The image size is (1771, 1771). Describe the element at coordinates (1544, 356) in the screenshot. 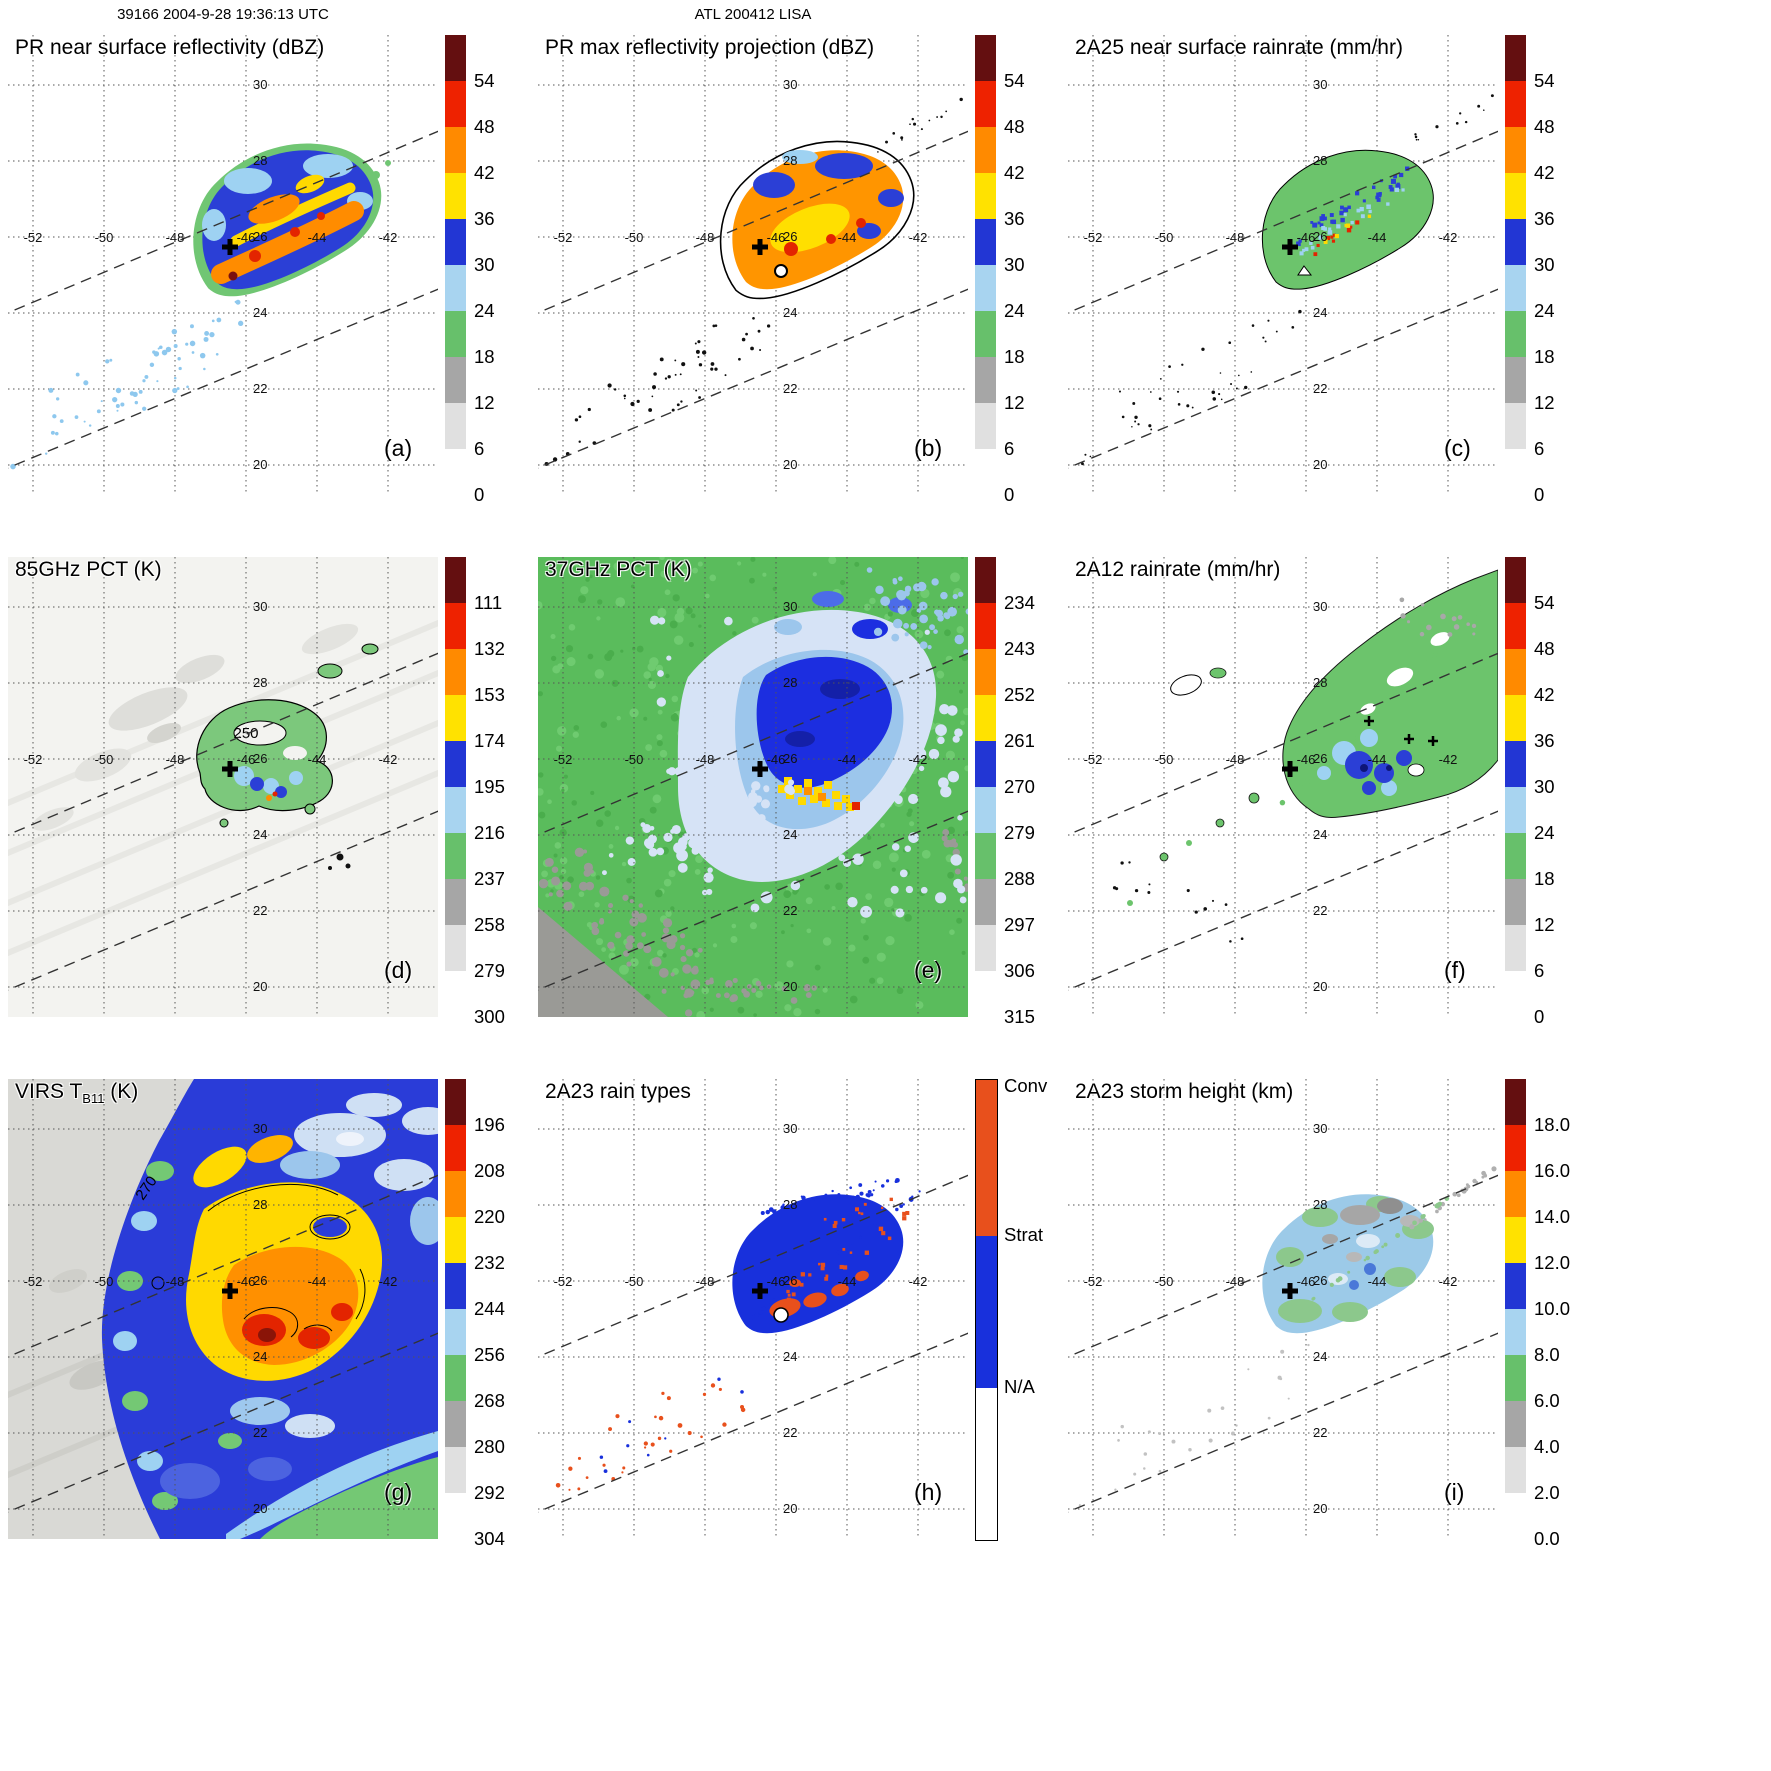

I see `colorbar-tick-label: 18` at that location.